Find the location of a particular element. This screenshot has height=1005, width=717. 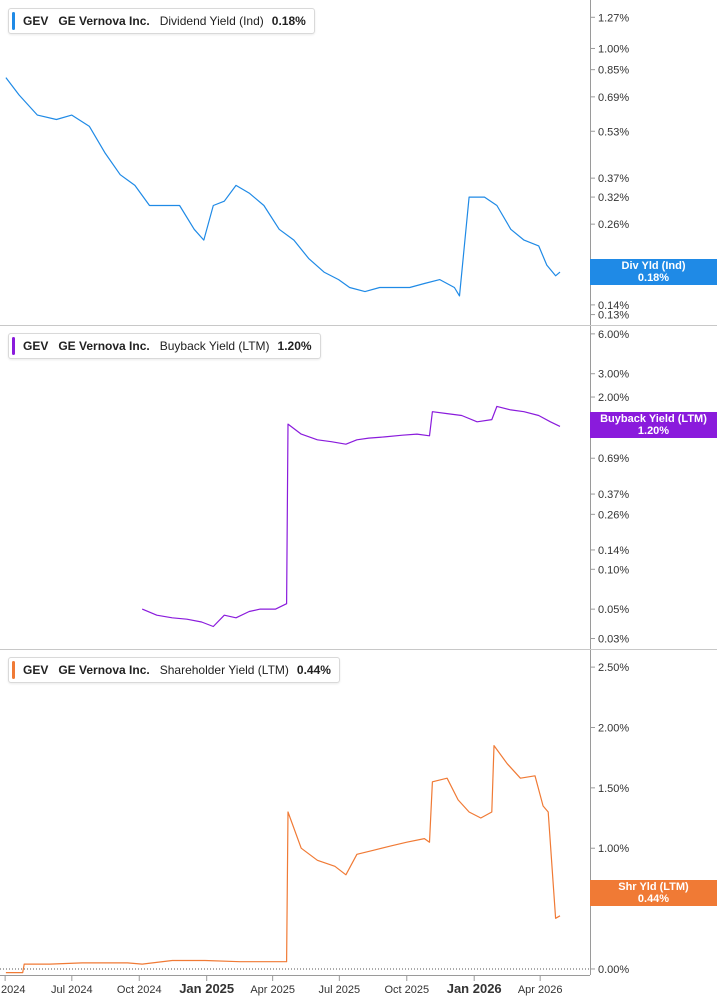

badge-label: Div Yld (Ind) is located at coordinates (653, 266).